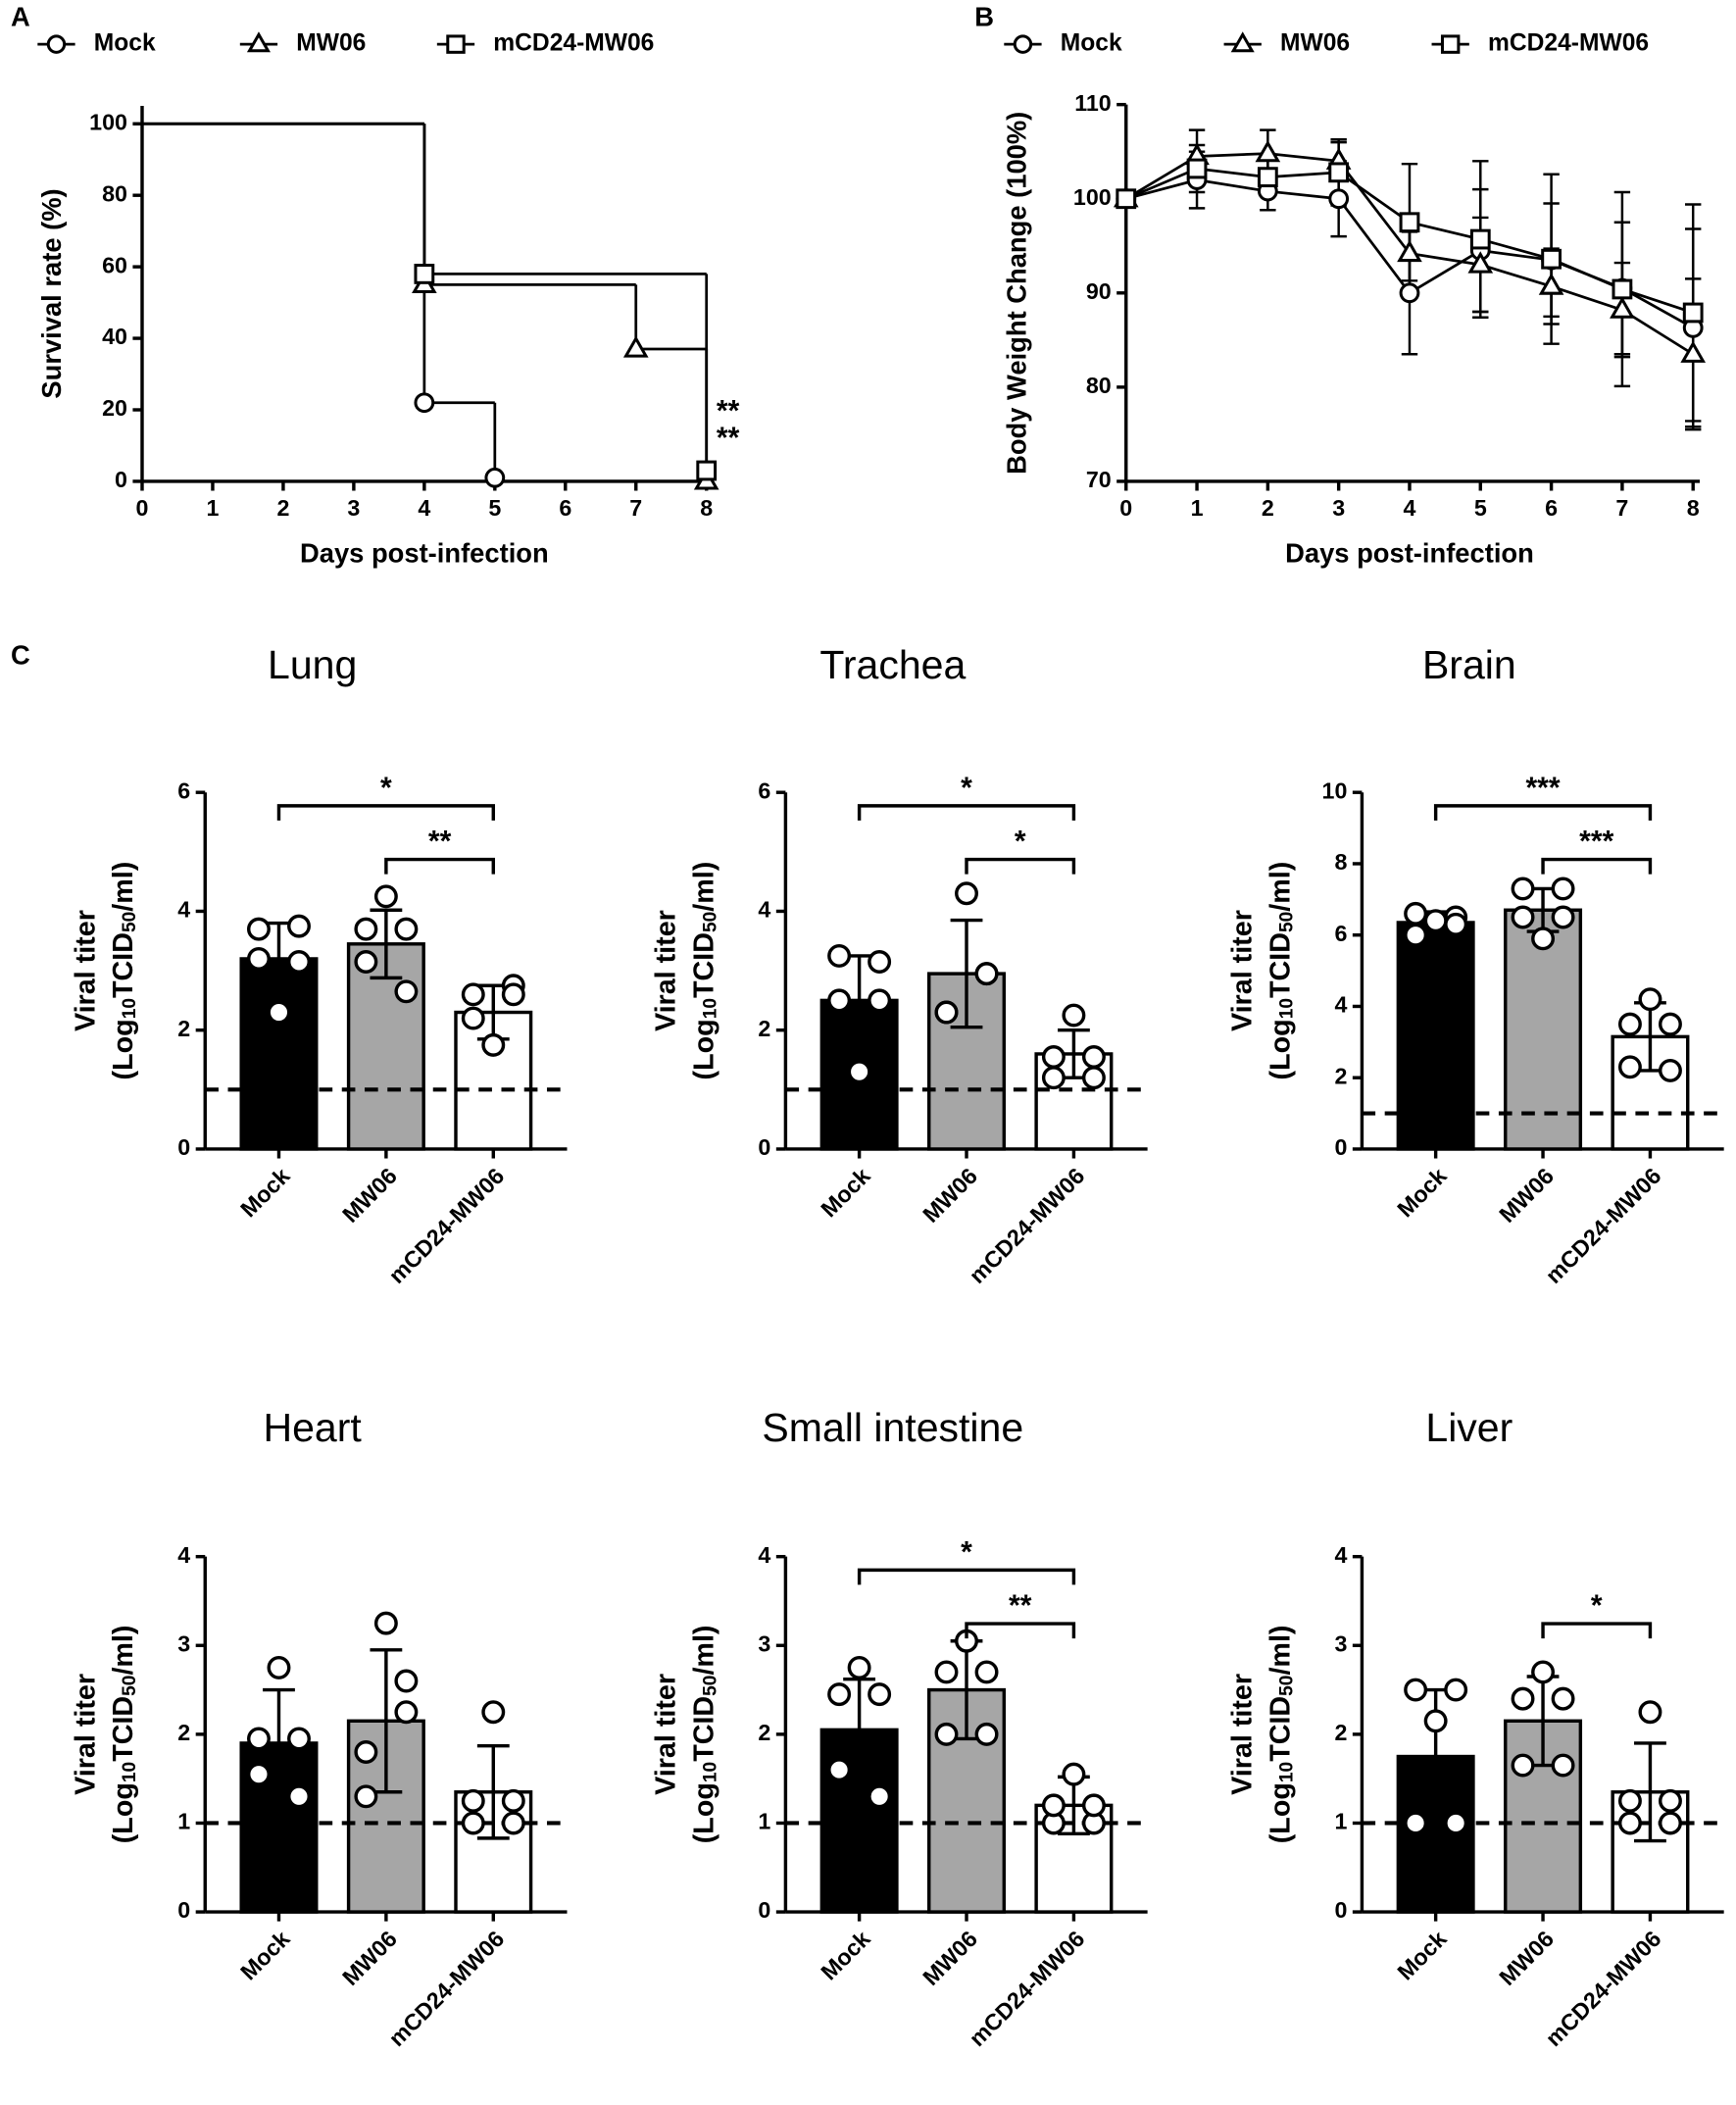 Image resolution: width=1736 pixels, height=2105 pixels. I want to click on significance-bracket, so click(1543, 812).